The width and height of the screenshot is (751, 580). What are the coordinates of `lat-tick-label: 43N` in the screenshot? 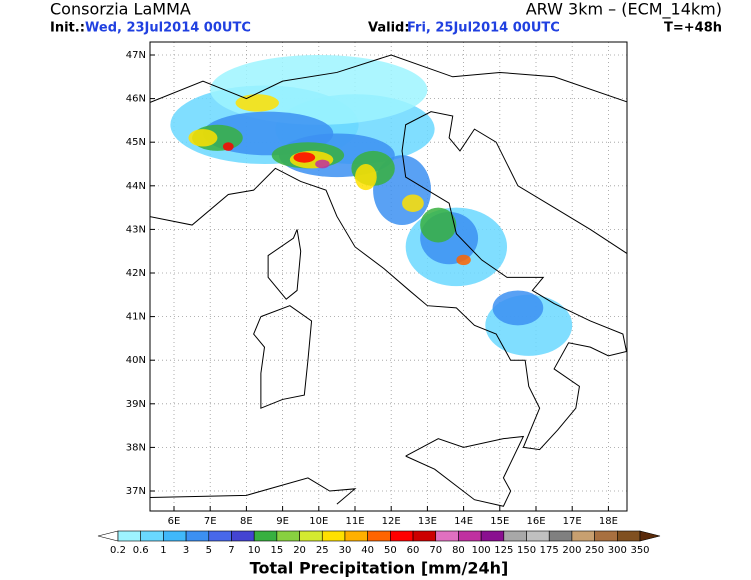 It's located at (136, 229).